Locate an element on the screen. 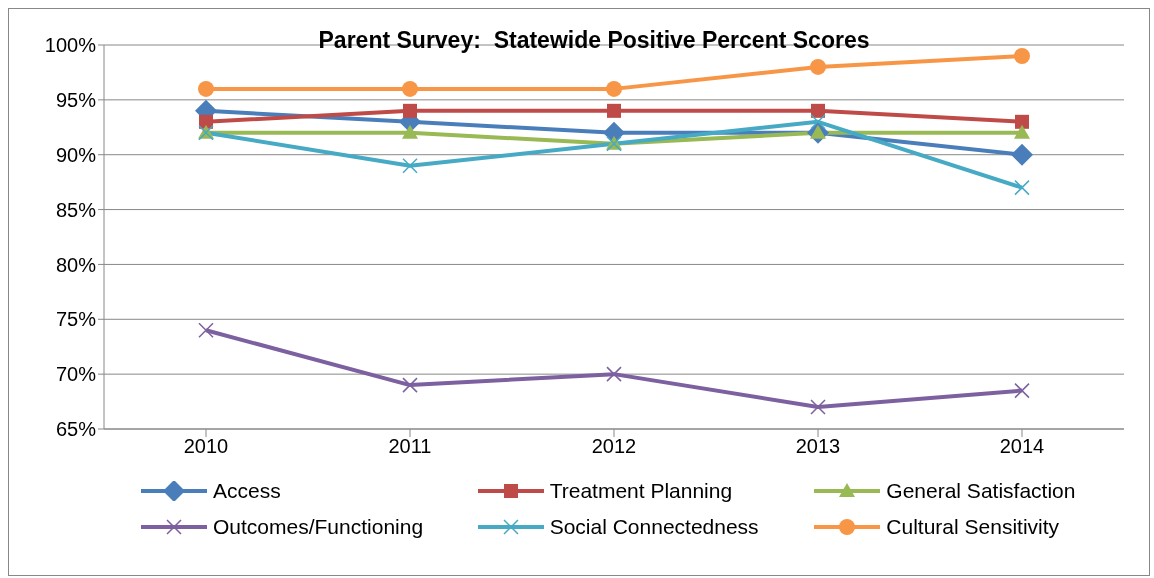  y-tick-label: 100% is located at coordinates (70, 45).